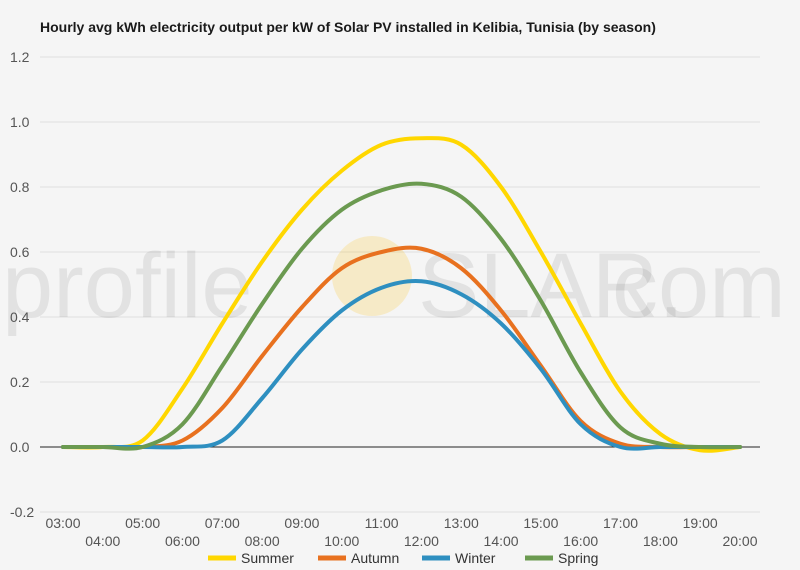 The width and height of the screenshot is (800, 570). Describe the element at coordinates (372, 276) in the screenshot. I see `watermark-sun-icon` at that location.